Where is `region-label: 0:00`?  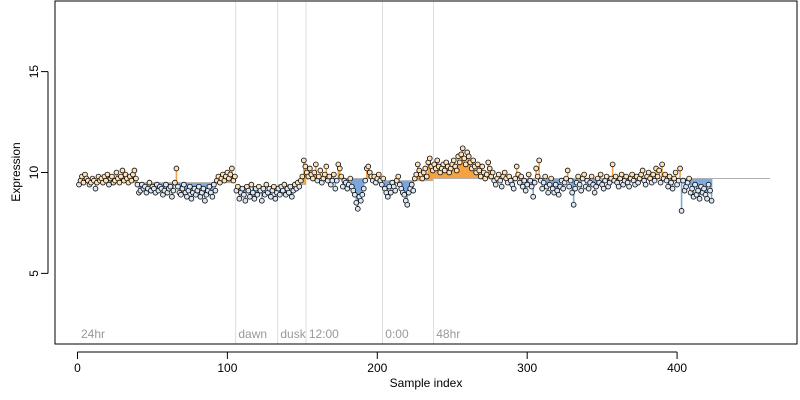
region-label: 0:00 is located at coordinates (397, 334).